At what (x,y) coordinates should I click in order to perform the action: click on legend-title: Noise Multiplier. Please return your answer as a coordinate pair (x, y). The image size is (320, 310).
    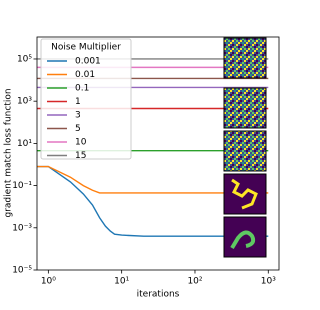
    Looking at the image, I should click on (86, 48).